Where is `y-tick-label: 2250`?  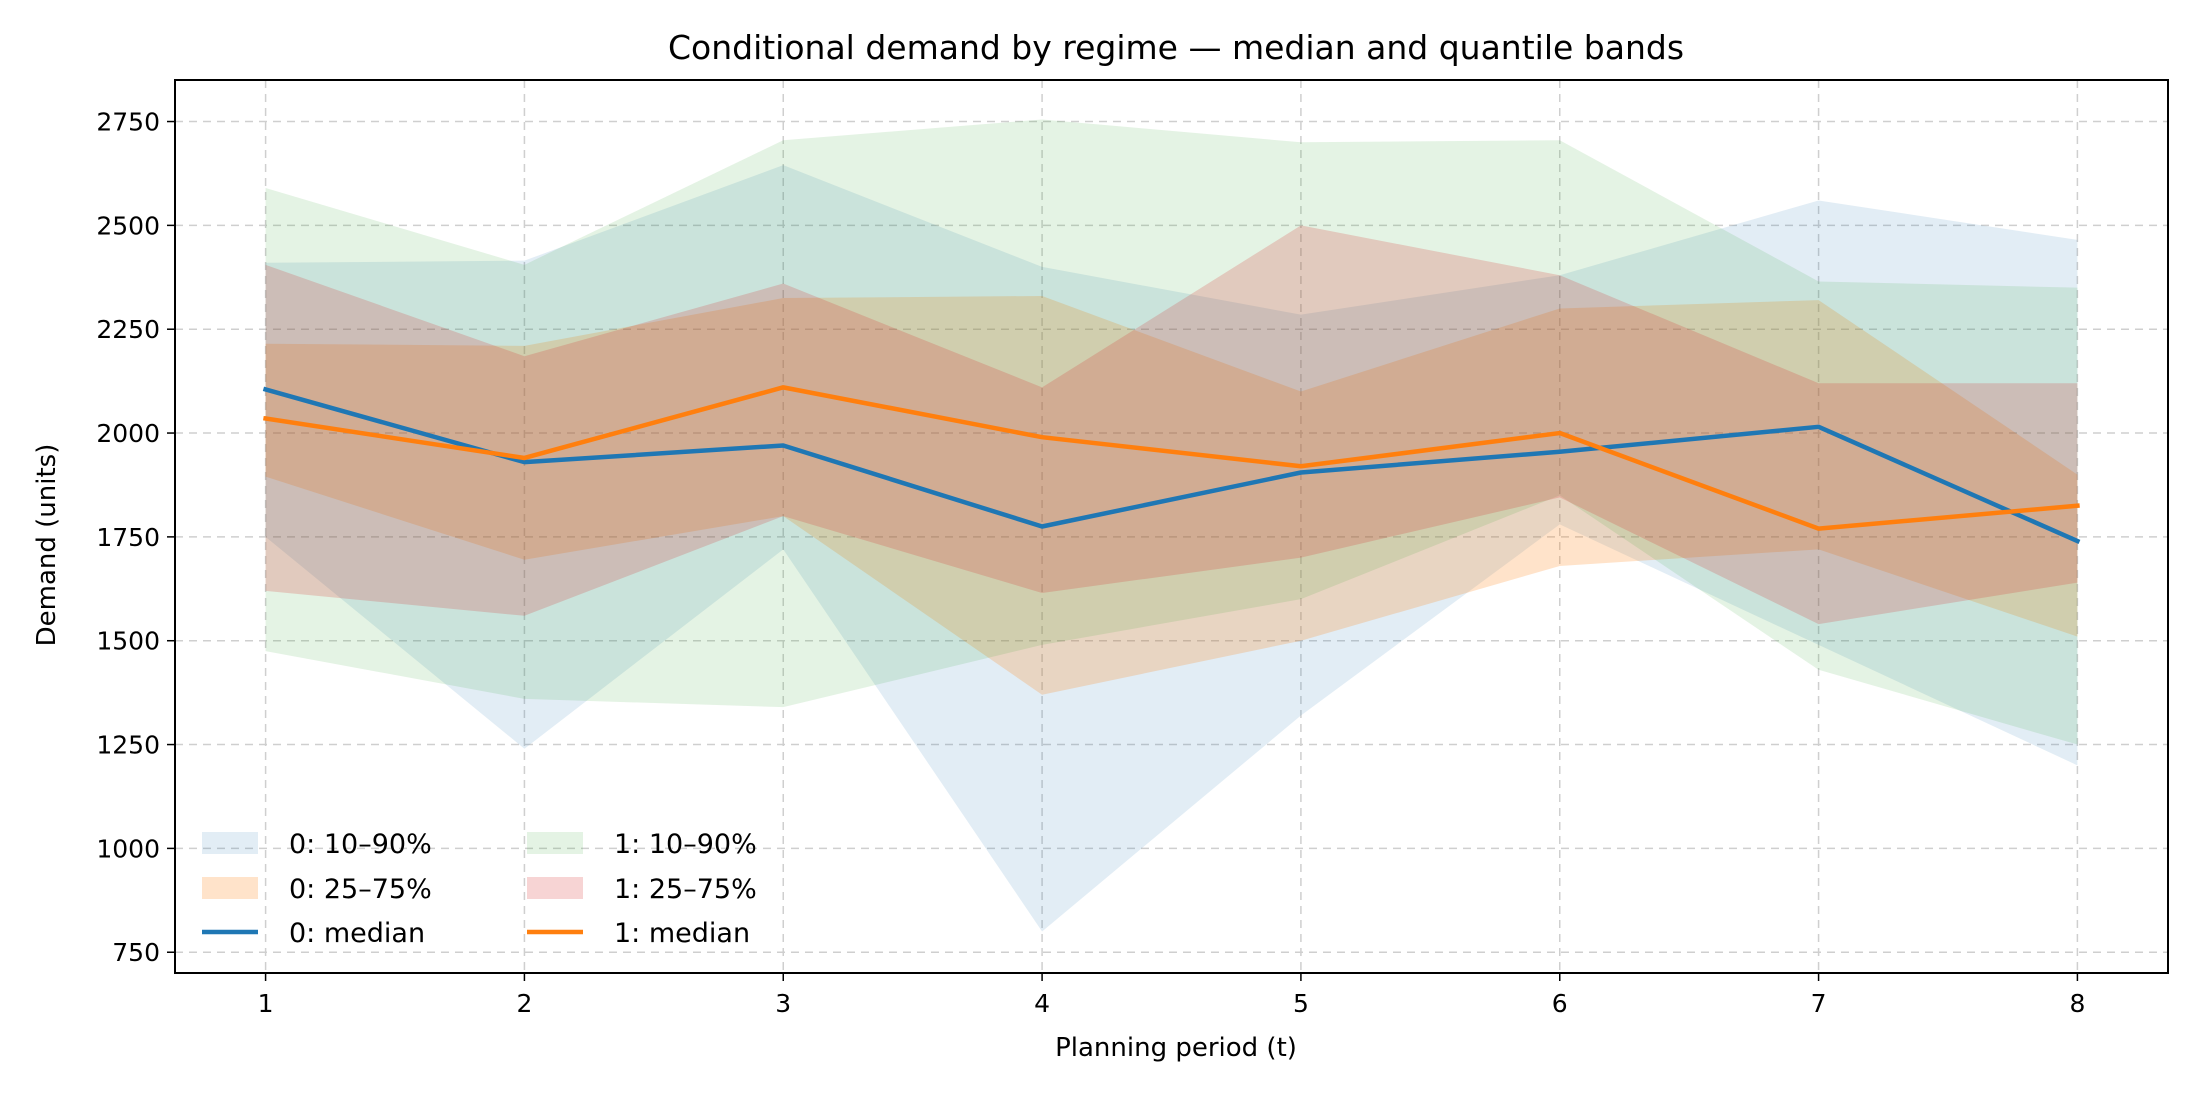 y-tick-label: 2250 is located at coordinates (128, 329).